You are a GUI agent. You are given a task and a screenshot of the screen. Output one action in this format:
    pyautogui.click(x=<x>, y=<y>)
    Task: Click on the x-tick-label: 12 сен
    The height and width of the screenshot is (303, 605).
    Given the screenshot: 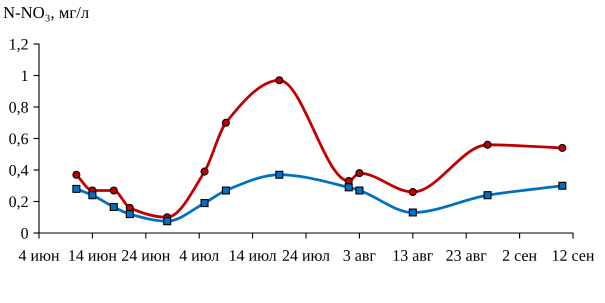 What is the action you would take?
    pyautogui.click(x=573, y=255)
    